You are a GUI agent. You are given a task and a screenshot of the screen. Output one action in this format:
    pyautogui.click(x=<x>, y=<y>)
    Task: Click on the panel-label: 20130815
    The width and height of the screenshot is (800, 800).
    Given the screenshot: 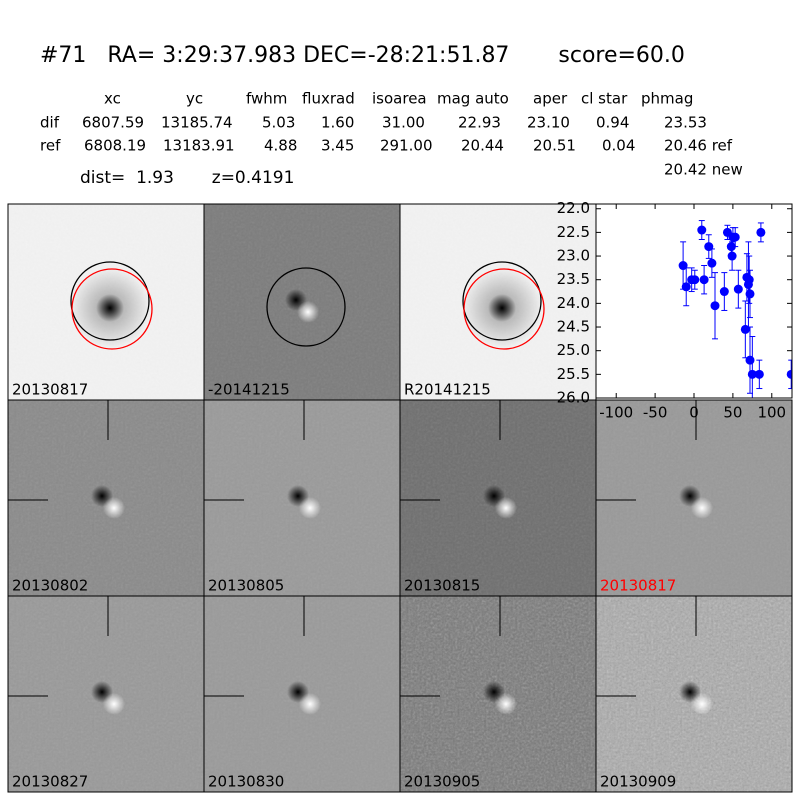 What is the action you would take?
    pyautogui.click(x=442, y=586)
    